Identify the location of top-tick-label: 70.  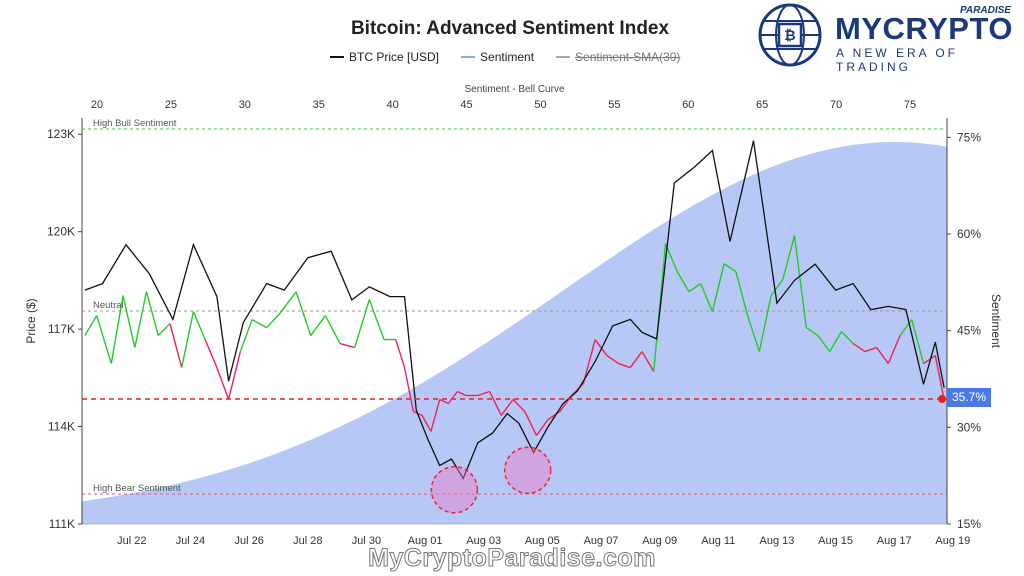
(836, 105).